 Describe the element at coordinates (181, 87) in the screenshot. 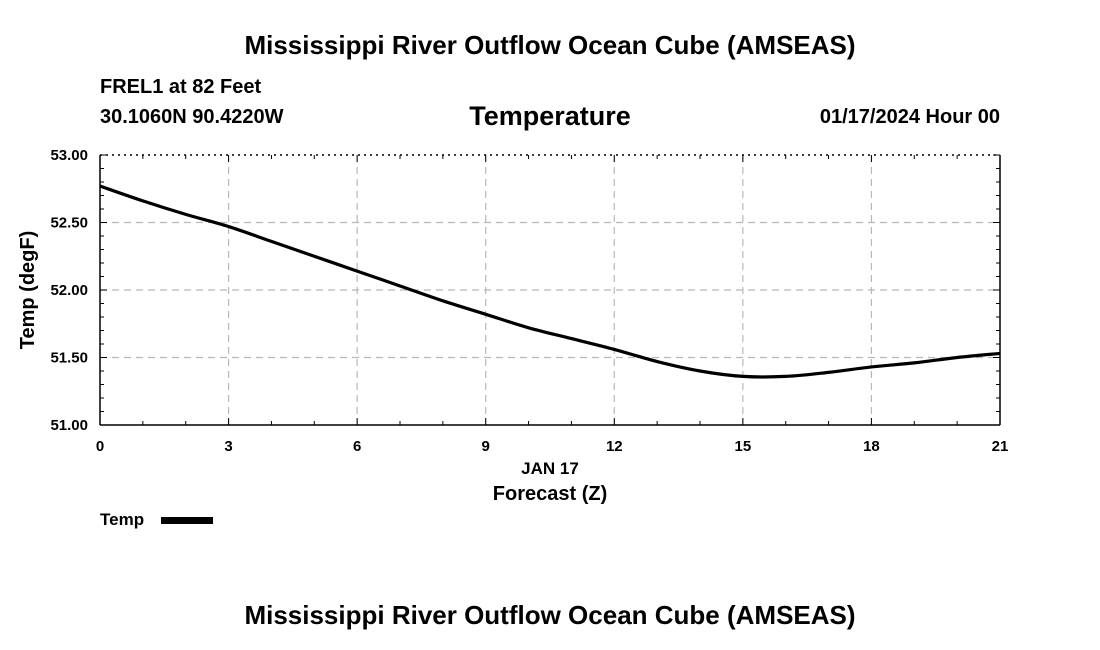

I see `station-label: FREL1 at 82 Feet` at that location.